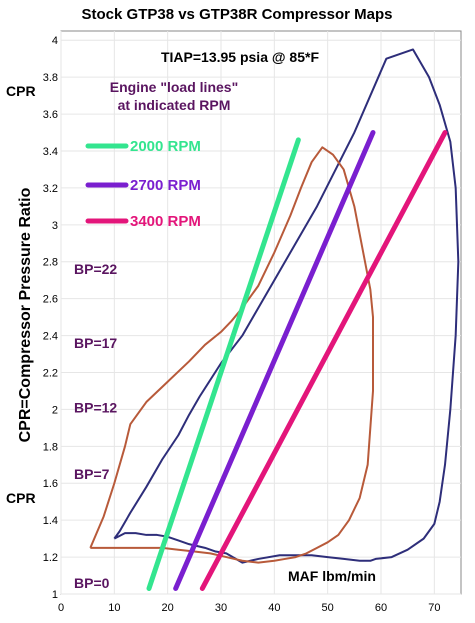 Image resolution: width=475 pixels, height=623 pixels. Describe the element at coordinates (21, 91) in the screenshot. I see `side-axis-label-top: CPR` at that location.